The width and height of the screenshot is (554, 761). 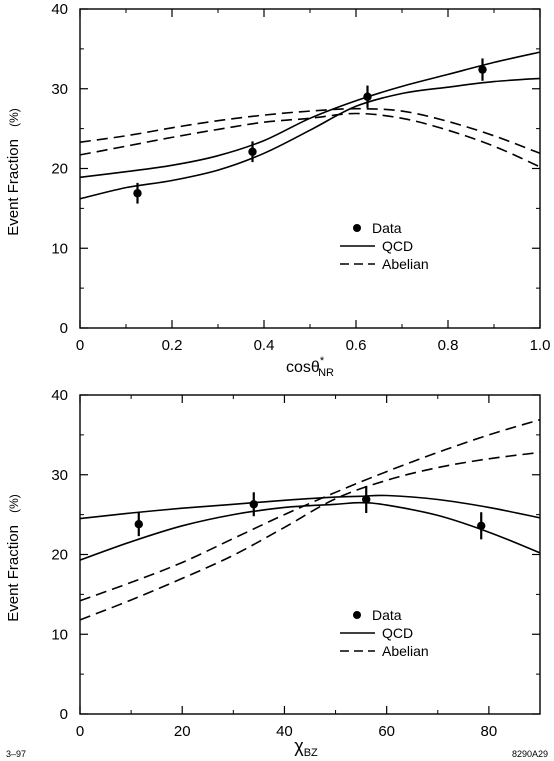 I want to click on bottom-y-tick-label: 20, so click(x=59, y=555).